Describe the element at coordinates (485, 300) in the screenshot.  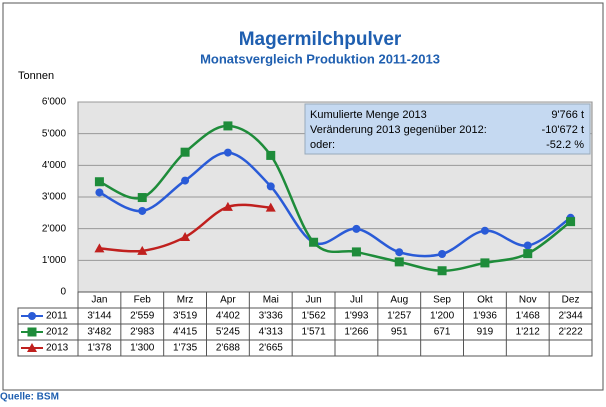
I see `x-tick-label: Okt` at that location.